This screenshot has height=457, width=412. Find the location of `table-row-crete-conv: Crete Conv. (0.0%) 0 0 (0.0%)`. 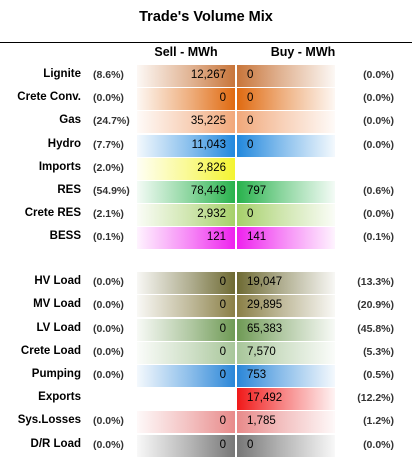

table-row-crete-conv: Crete Conv. (0.0%) 0 0 (0.0%) is located at coordinates (206, 99).